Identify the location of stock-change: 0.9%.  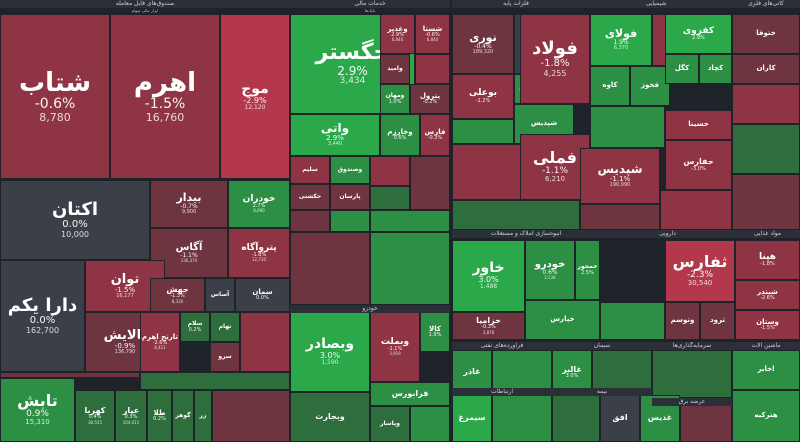
(37, 414).